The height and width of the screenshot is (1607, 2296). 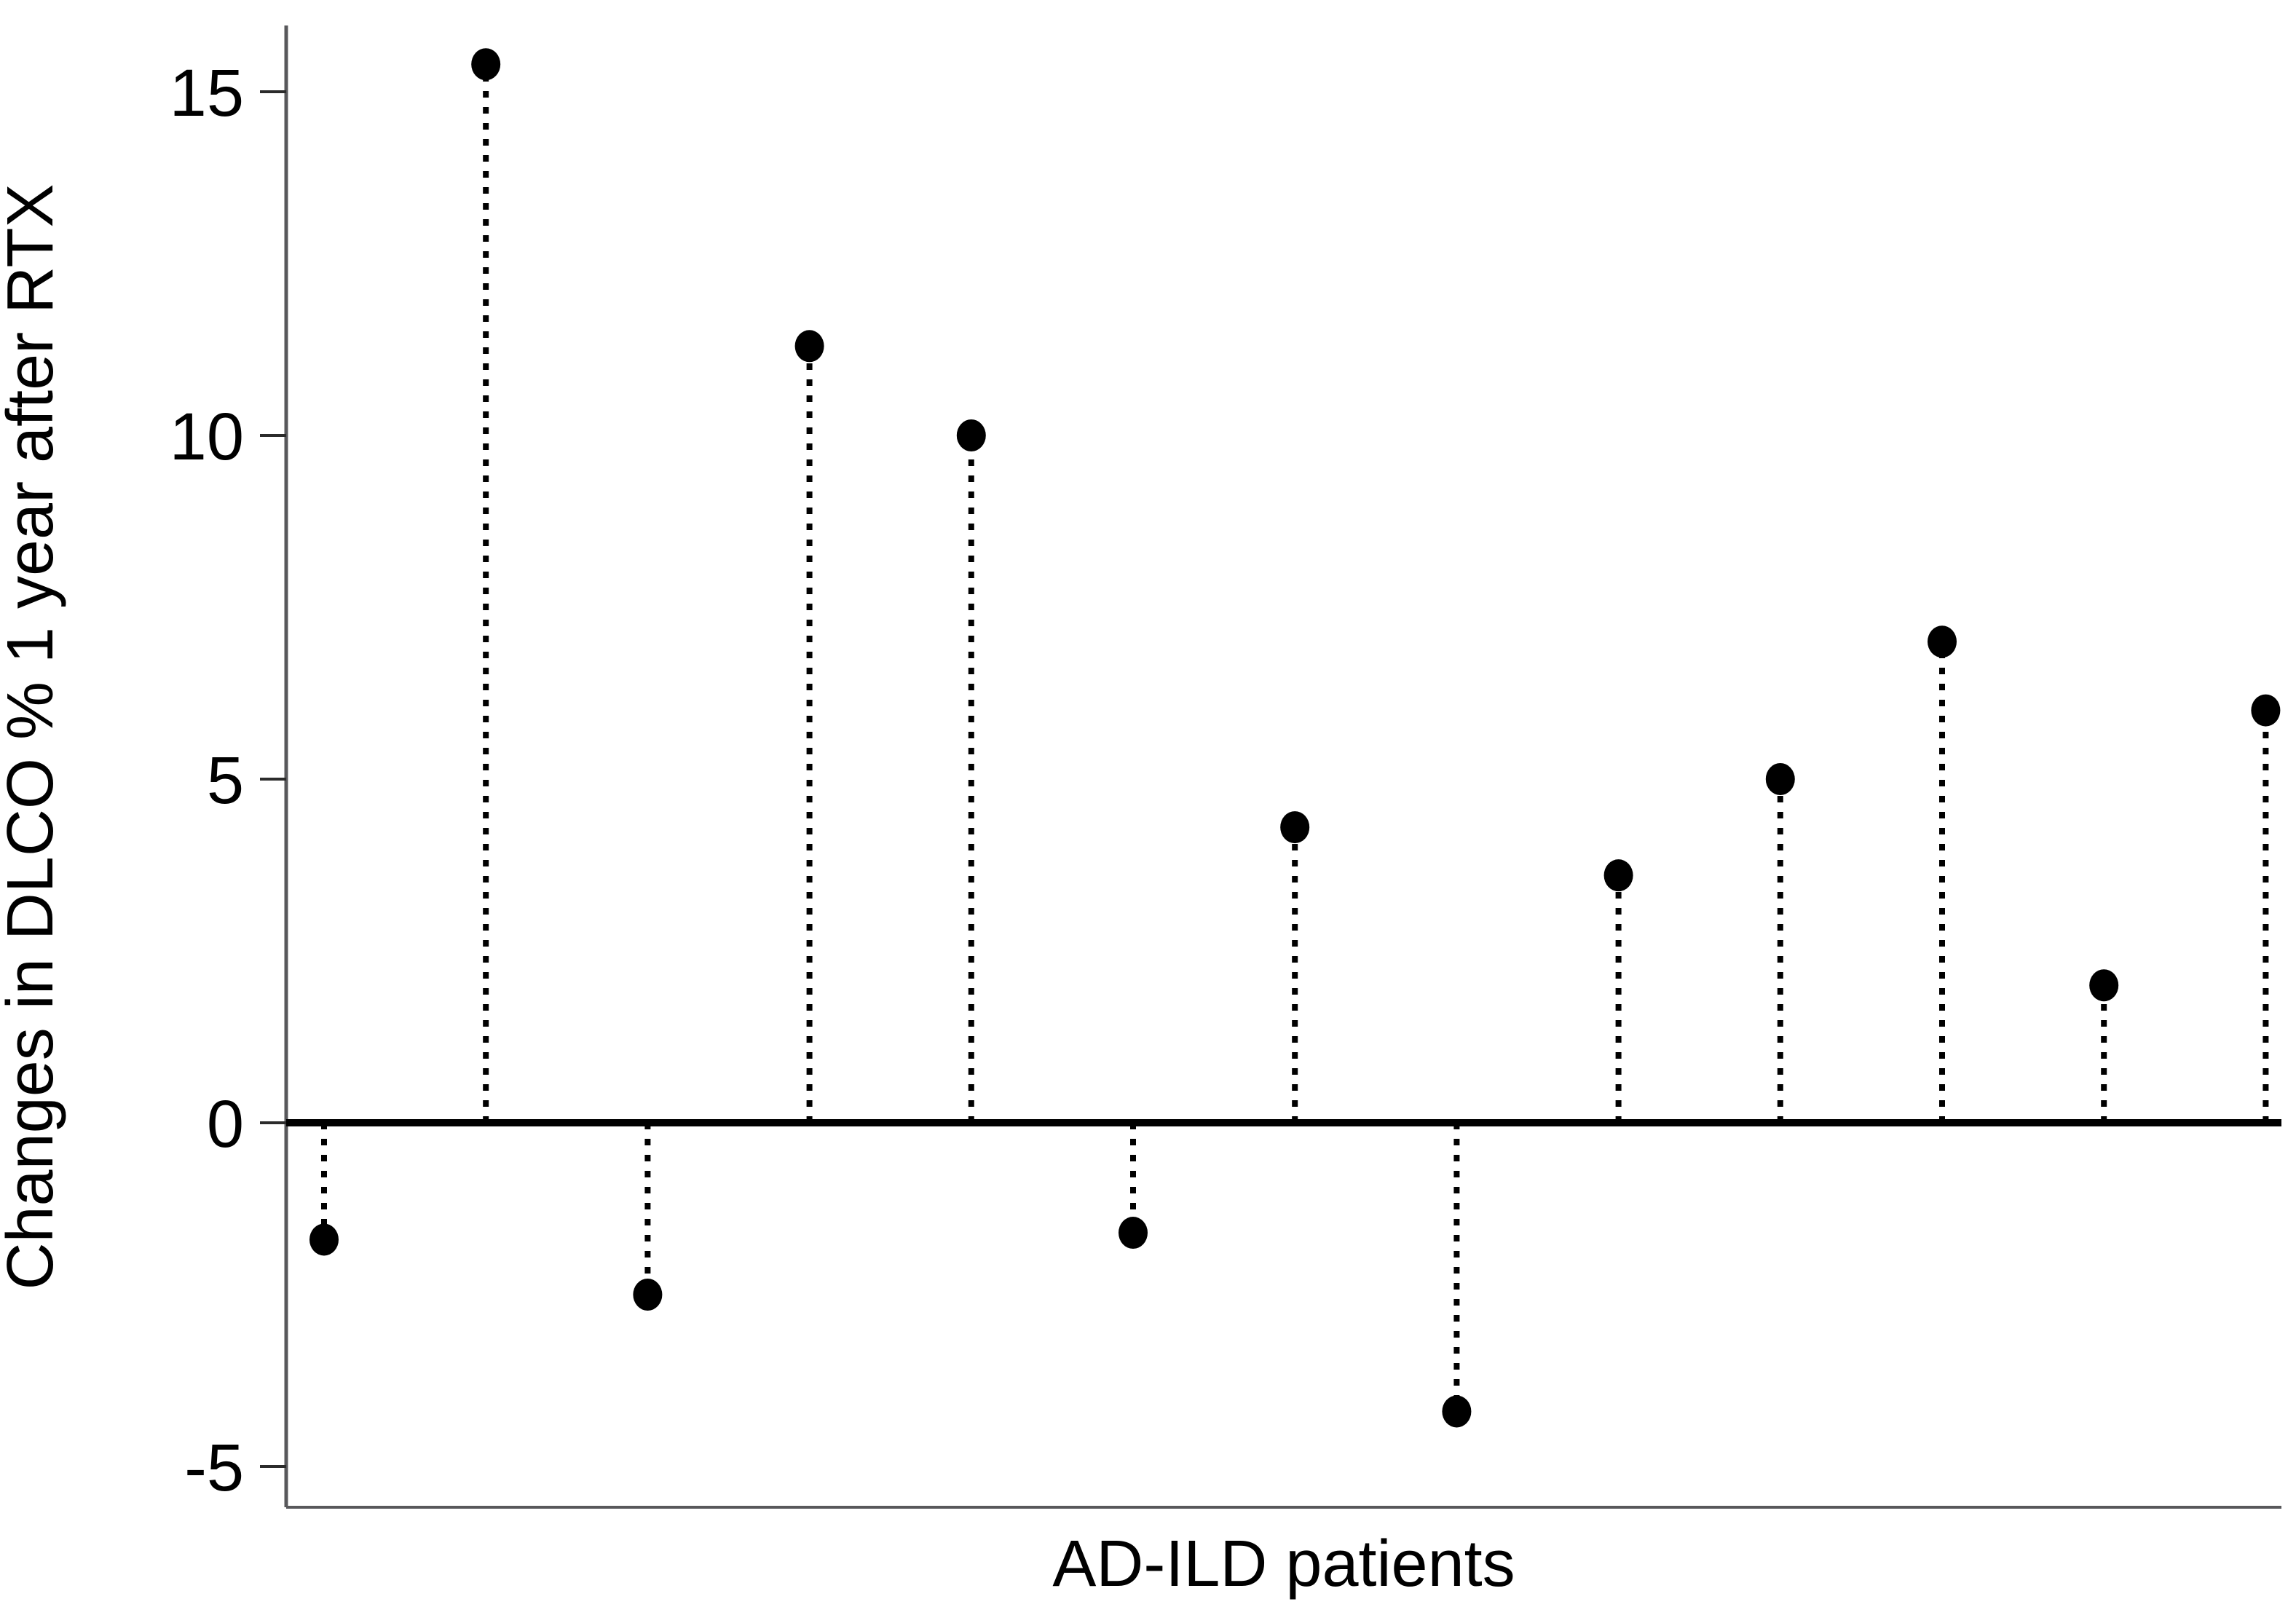 What do you see at coordinates (225, 1124) in the screenshot?
I see `y-tick-label: 0` at bounding box center [225, 1124].